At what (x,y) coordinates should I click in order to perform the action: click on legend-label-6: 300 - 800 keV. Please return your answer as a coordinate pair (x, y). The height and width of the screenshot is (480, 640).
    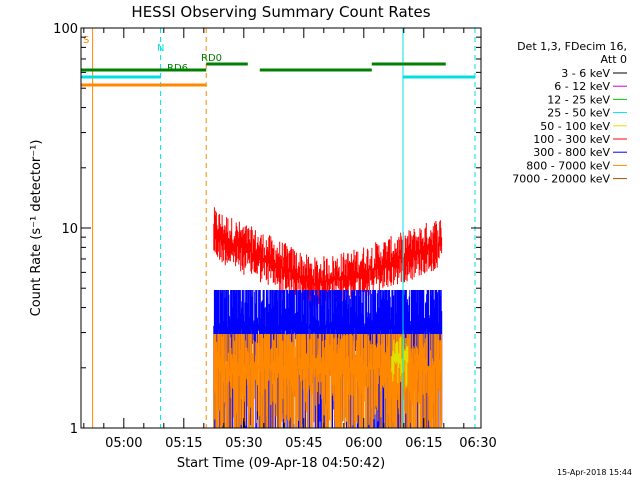
    Looking at the image, I should click on (571, 152).